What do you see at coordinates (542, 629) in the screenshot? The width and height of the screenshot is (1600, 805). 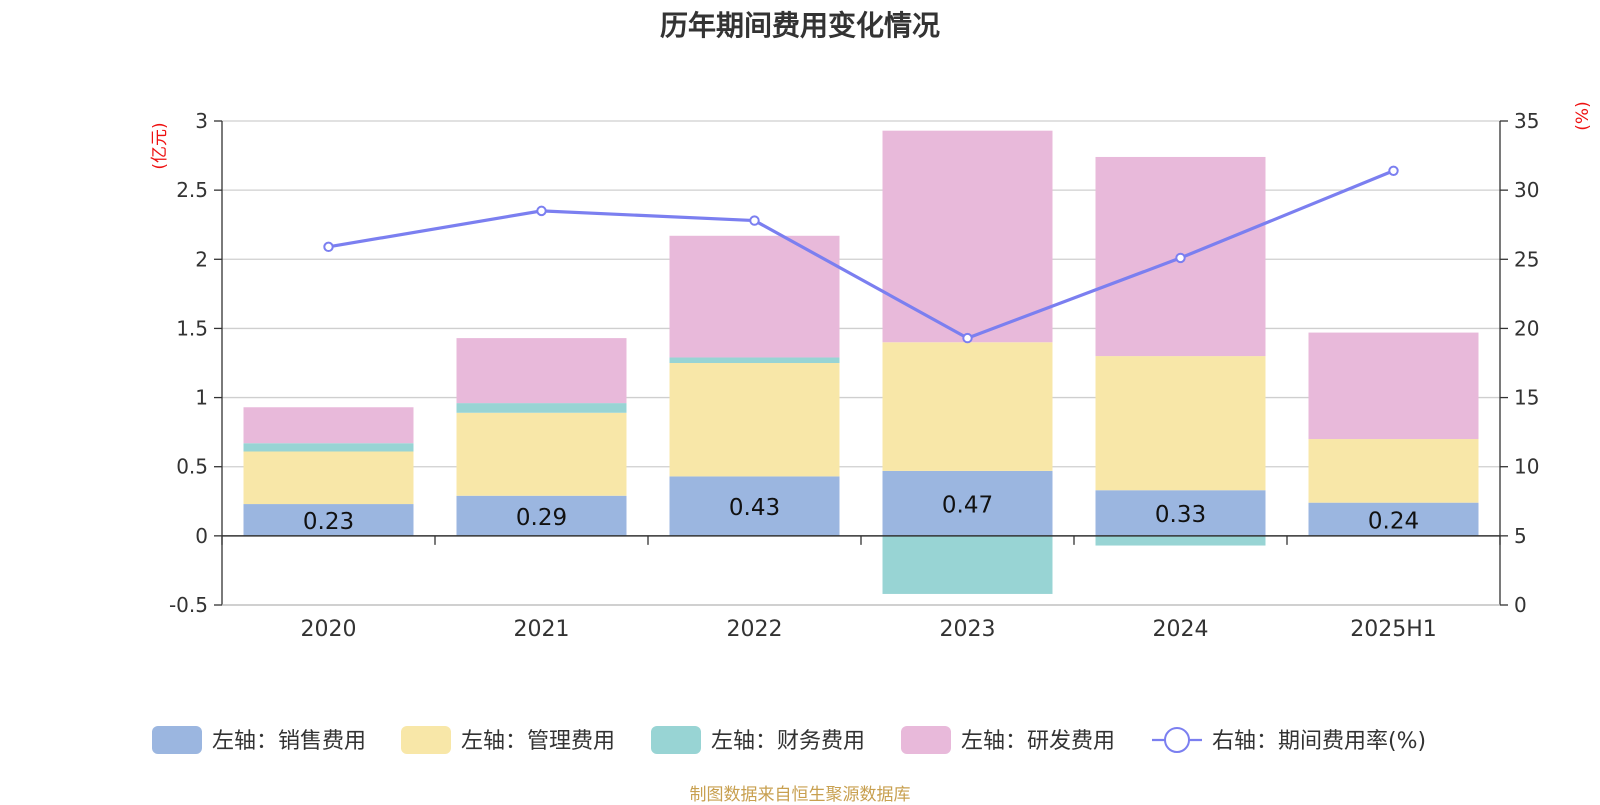 I see `x-axis-category-label: 2021` at bounding box center [542, 629].